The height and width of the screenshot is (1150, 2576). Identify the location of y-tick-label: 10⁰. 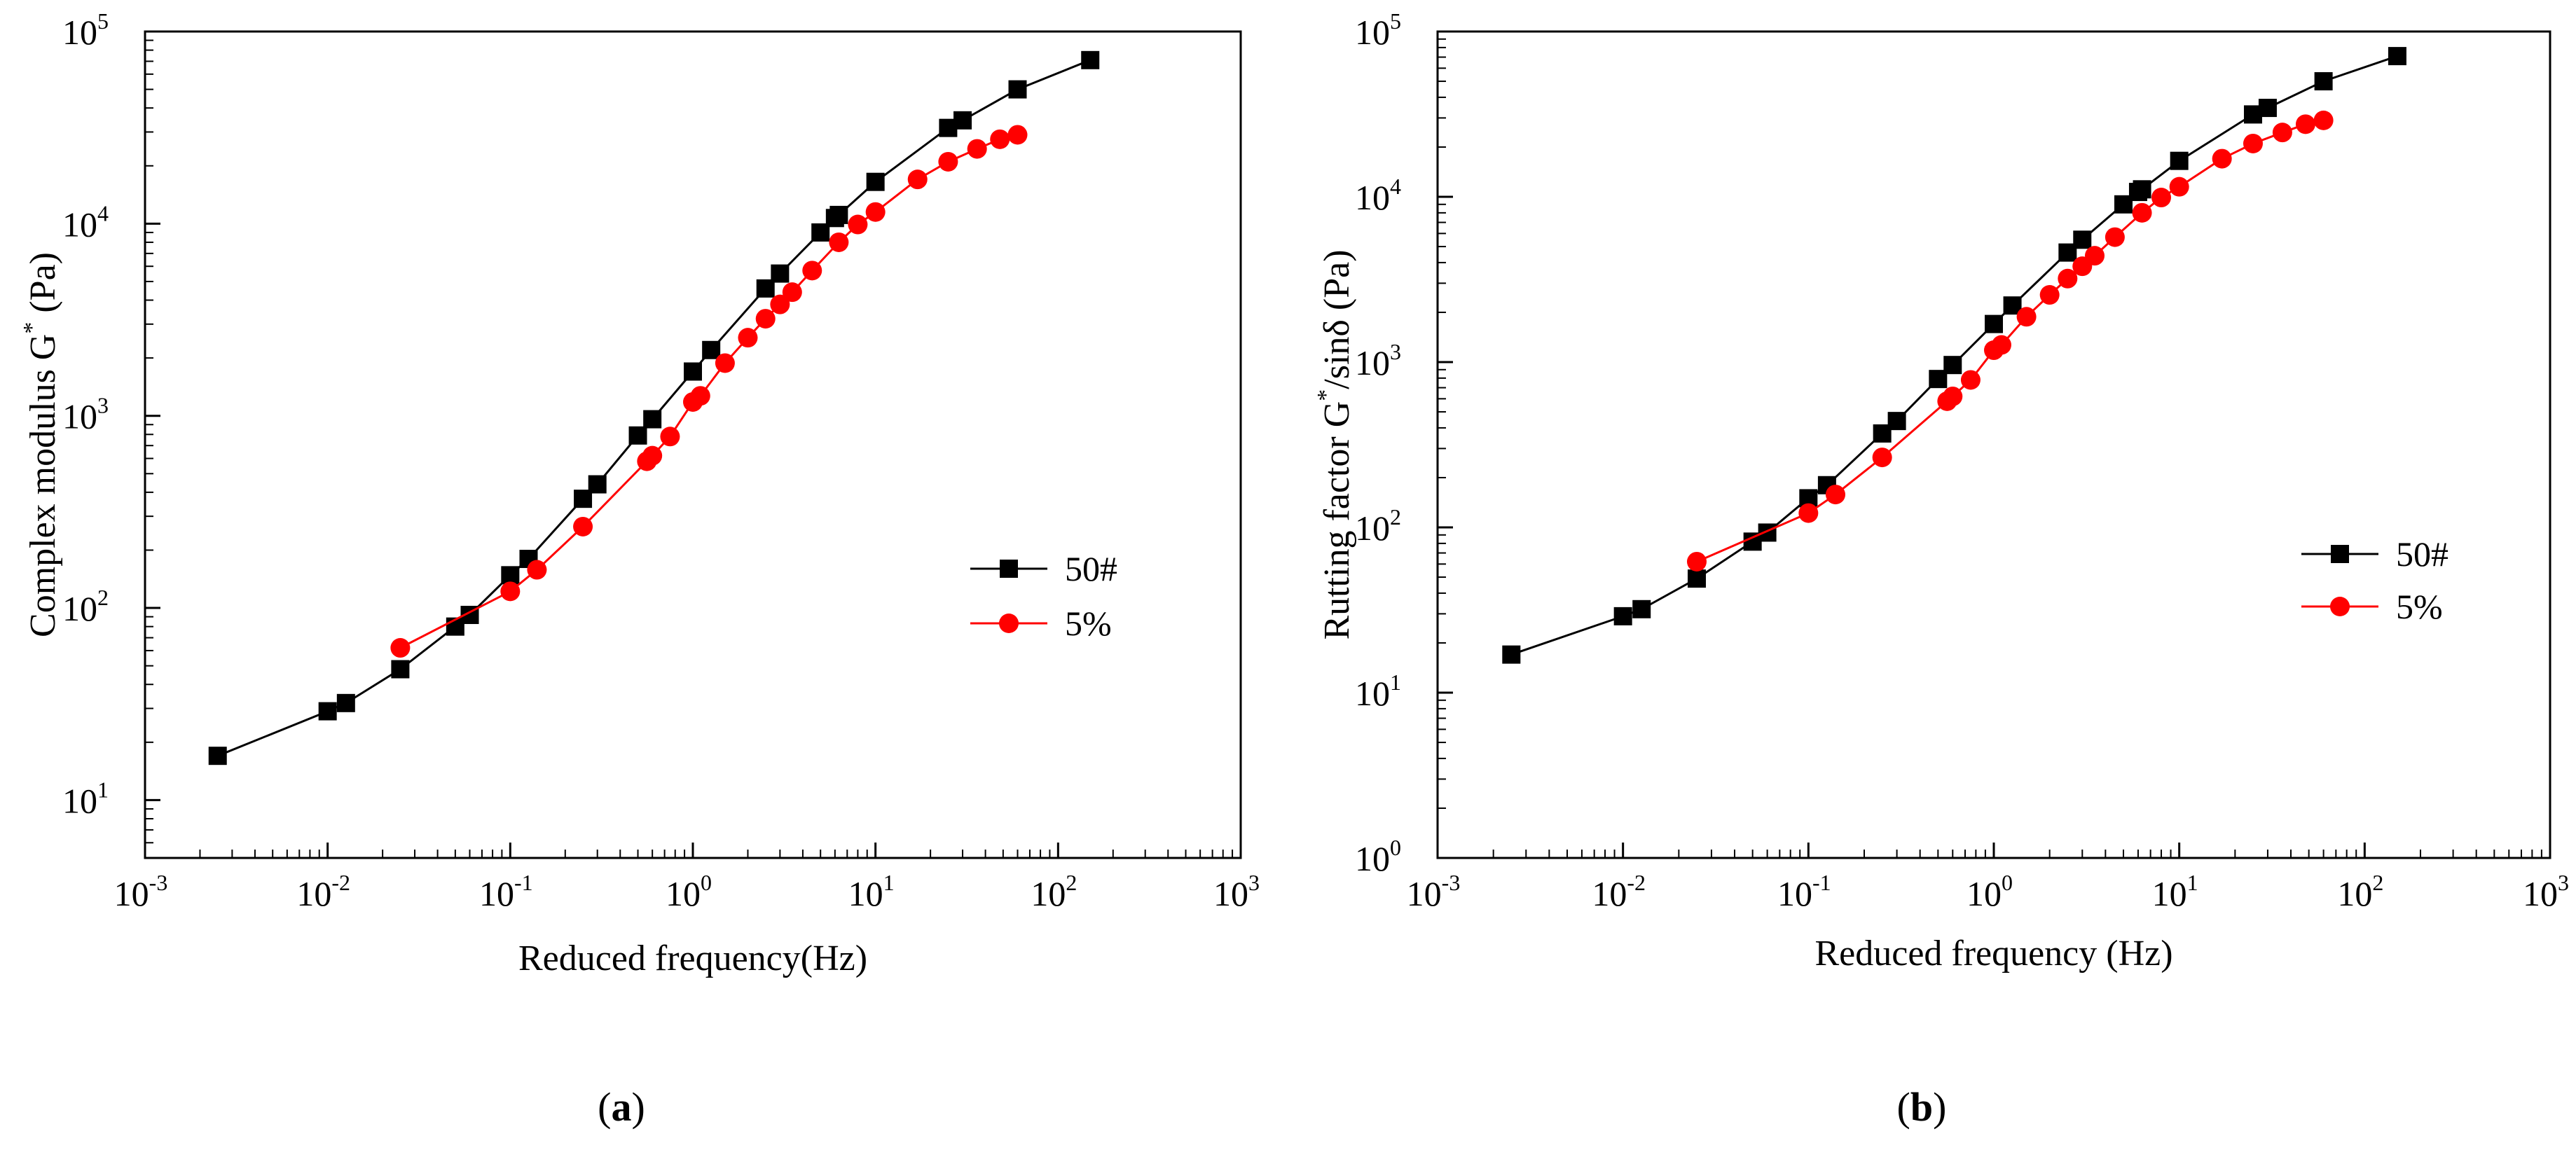
(1378, 856).